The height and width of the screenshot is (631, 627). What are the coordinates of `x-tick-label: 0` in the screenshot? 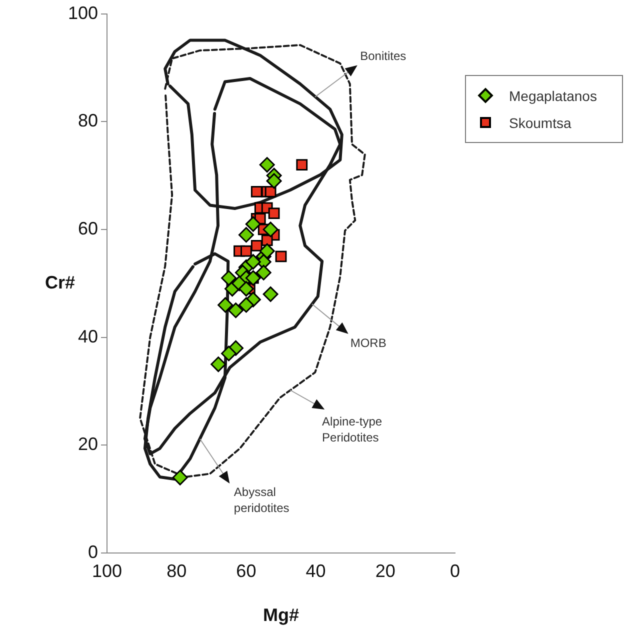 It's located at (455, 570).